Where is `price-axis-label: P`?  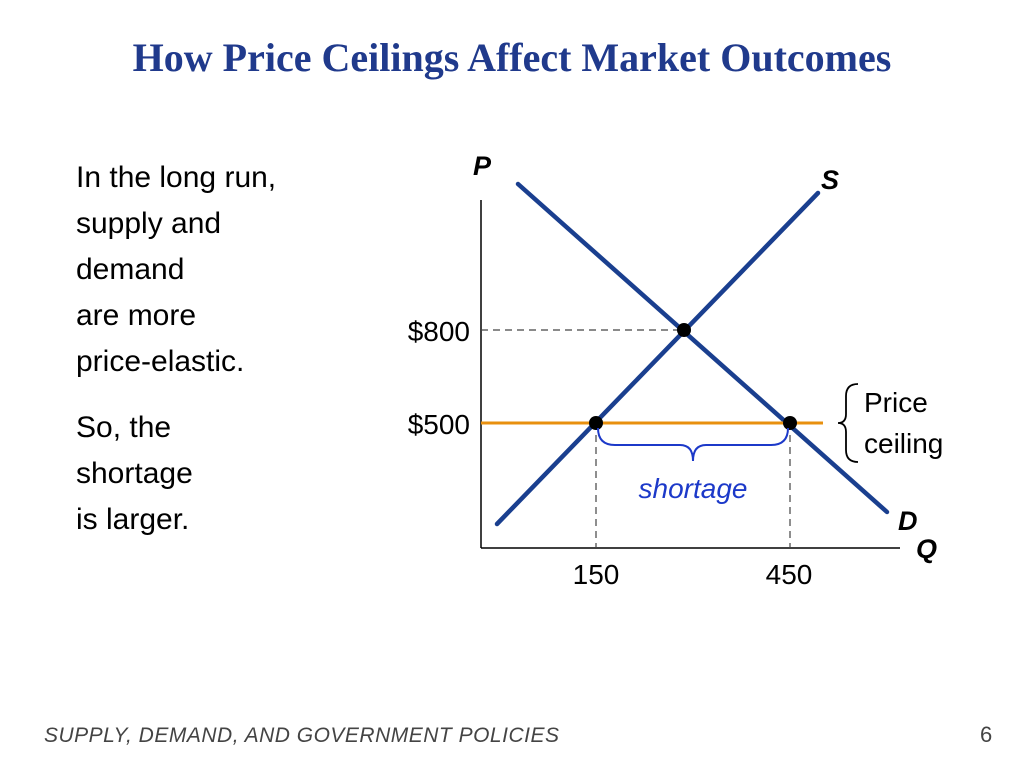
price-axis-label: P is located at coordinates (482, 166).